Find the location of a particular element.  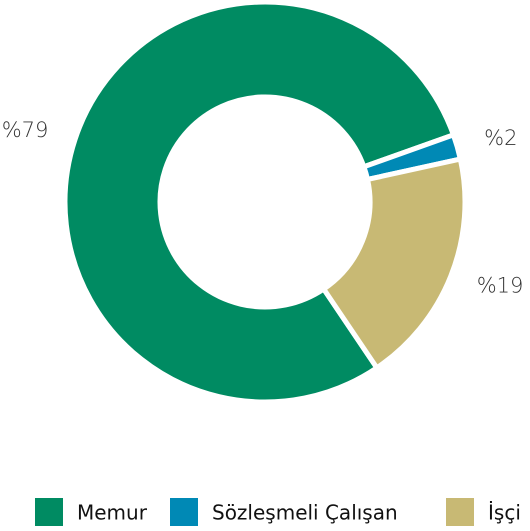

legend-label: Memur is located at coordinates (112, 513).